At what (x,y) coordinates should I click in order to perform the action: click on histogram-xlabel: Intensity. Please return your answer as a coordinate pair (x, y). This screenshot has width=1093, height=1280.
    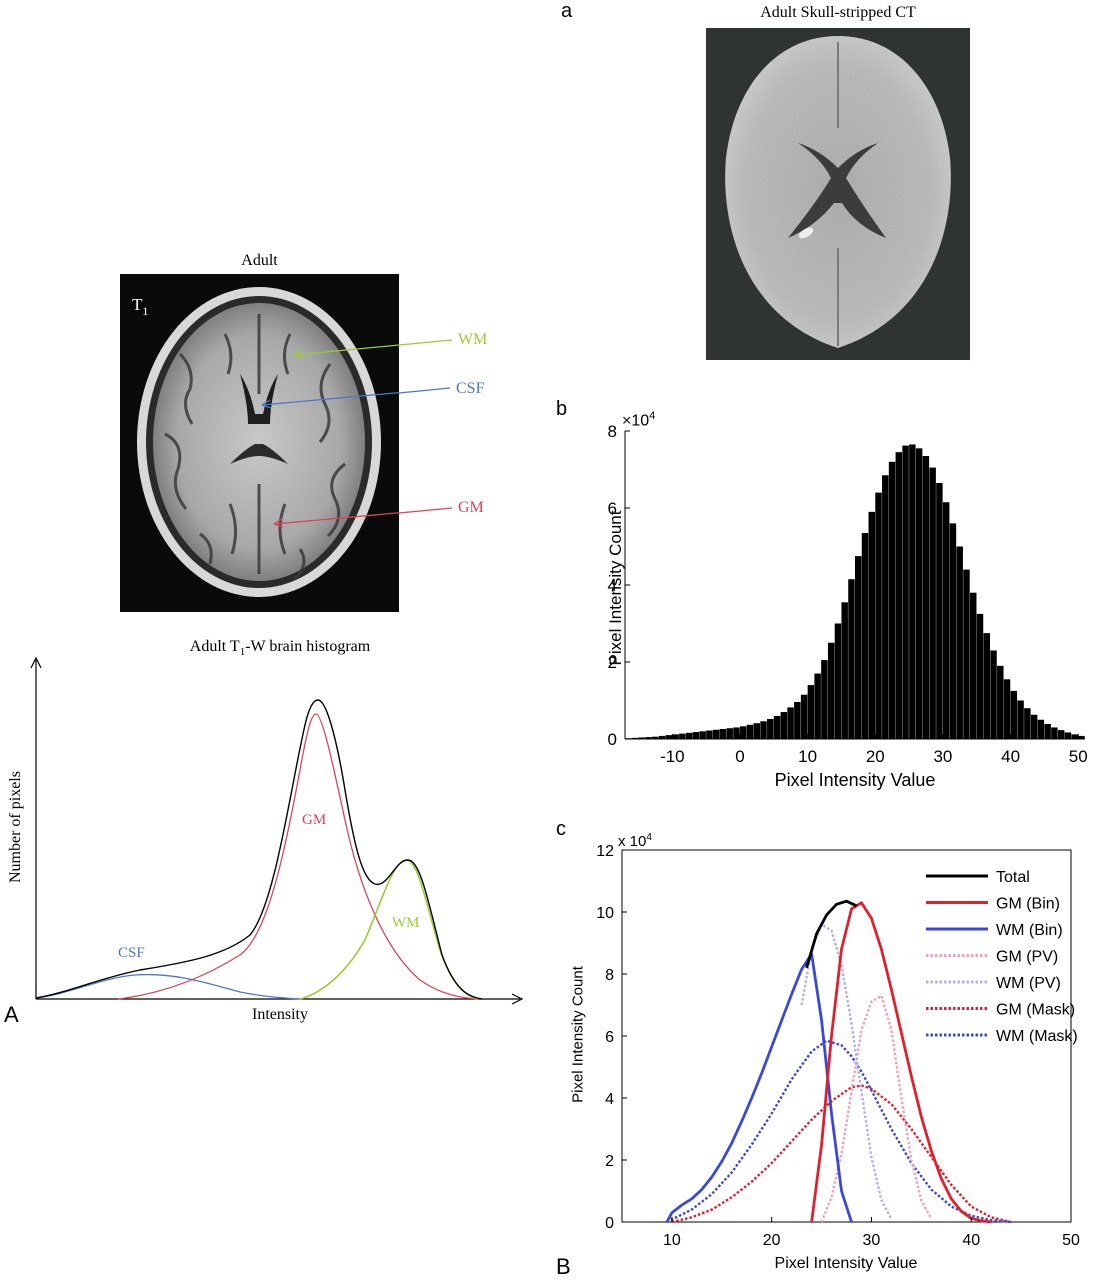
    Looking at the image, I should click on (280, 1014).